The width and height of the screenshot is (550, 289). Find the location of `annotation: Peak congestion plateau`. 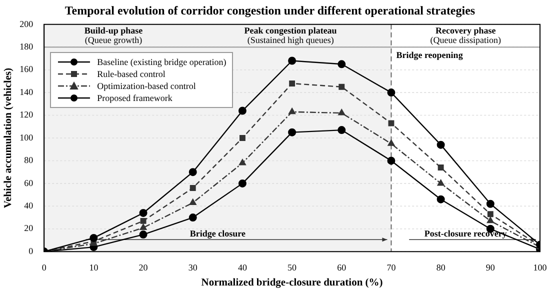

annotation: Peak congestion plateau is located at coordinates (290, 31).